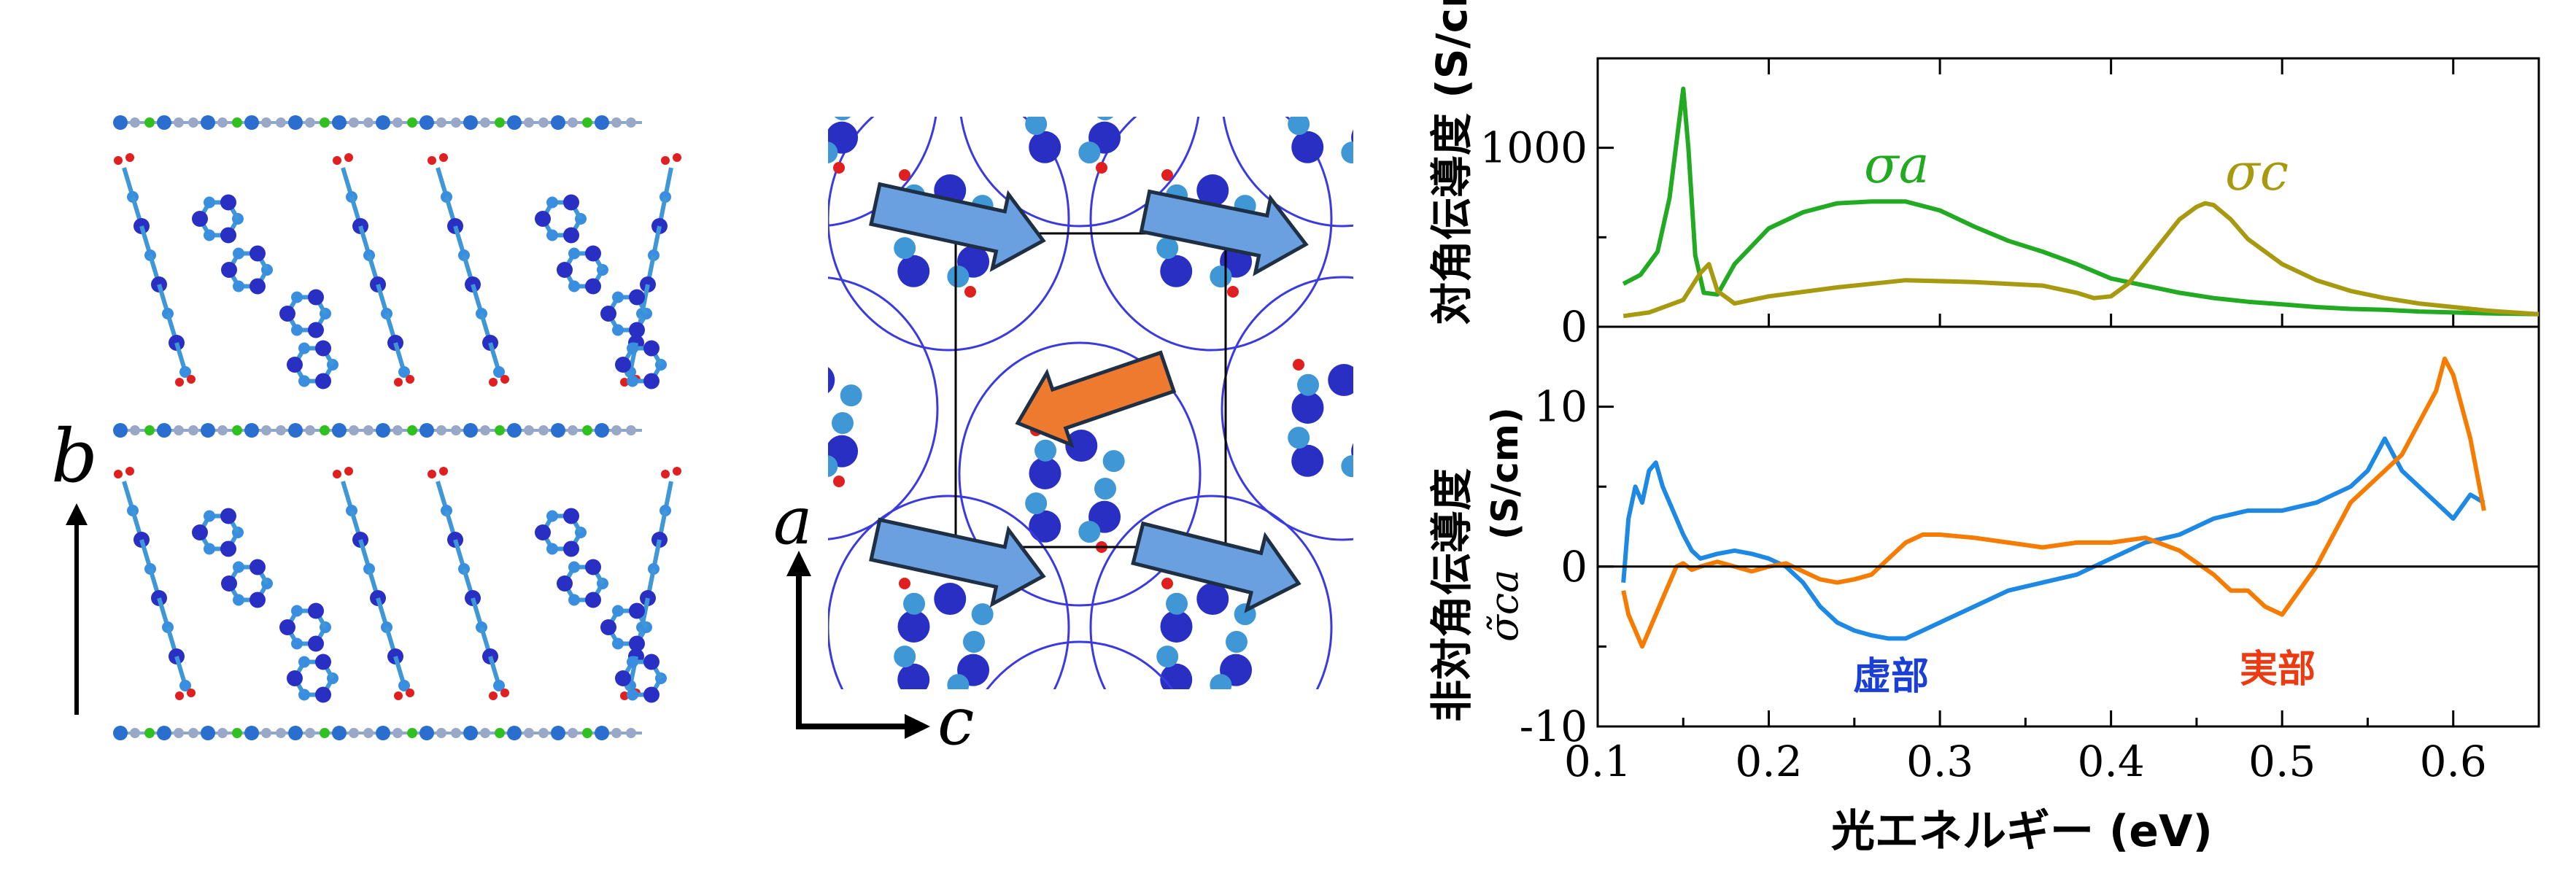 The image size is (2576, 884). Describe the element at coordinates (1939, 761) in the screenshot. I see `x-tick-label: 0.3` at that location.